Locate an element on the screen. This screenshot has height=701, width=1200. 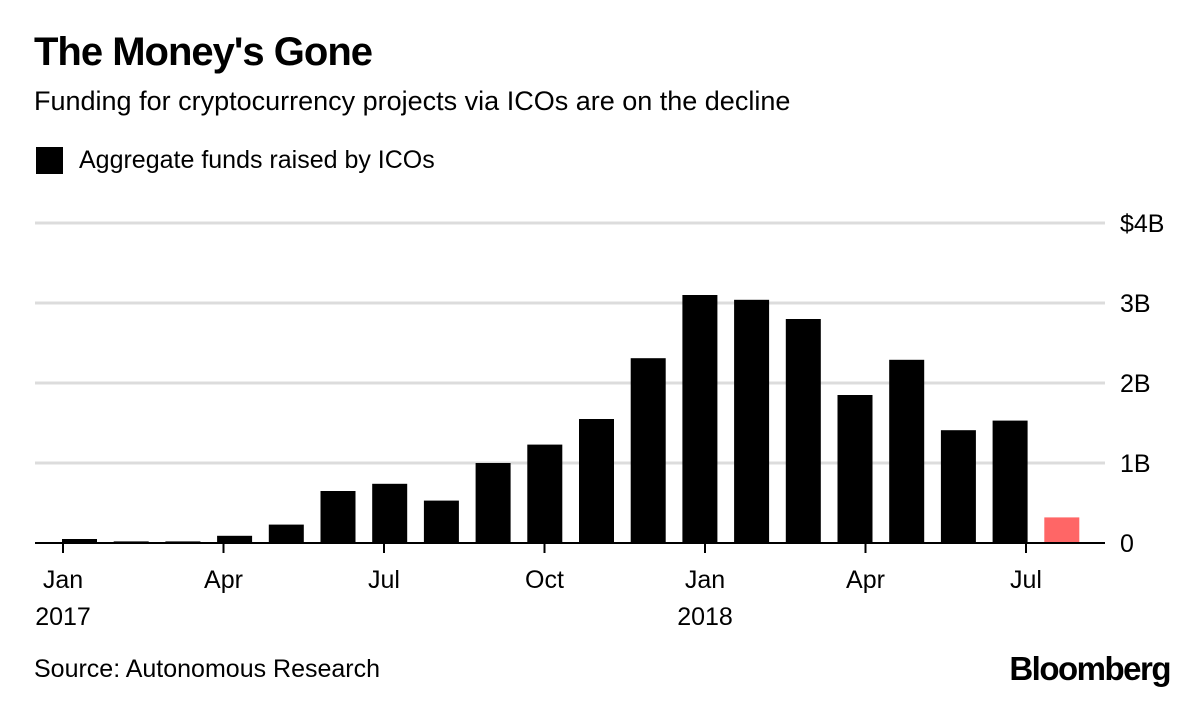
bar-apr-2018 is located at coordinates (855, 469).